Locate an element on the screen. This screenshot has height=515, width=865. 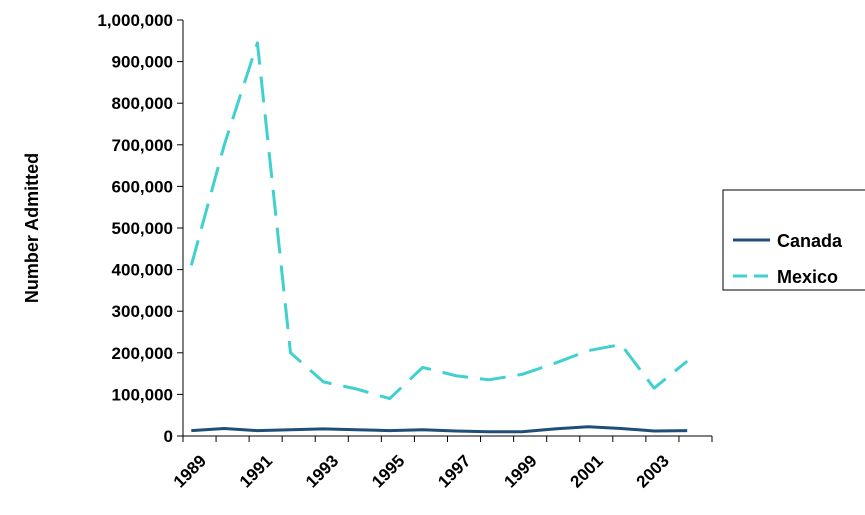
y-tick-label: 800,000 is located at coordinates (142, 103).